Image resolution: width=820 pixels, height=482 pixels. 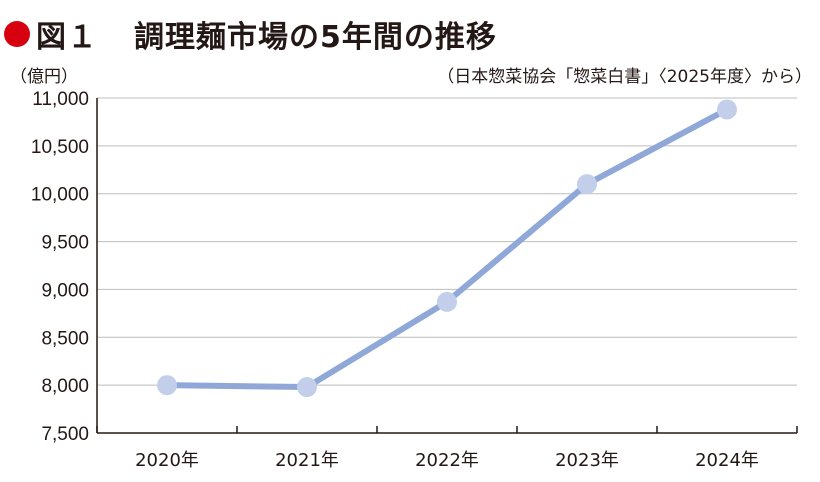 What do you see at coordinates (307, 460) in the screenshot?
I see `x-tick-label: 2021年` at bounding box center [307, 460].